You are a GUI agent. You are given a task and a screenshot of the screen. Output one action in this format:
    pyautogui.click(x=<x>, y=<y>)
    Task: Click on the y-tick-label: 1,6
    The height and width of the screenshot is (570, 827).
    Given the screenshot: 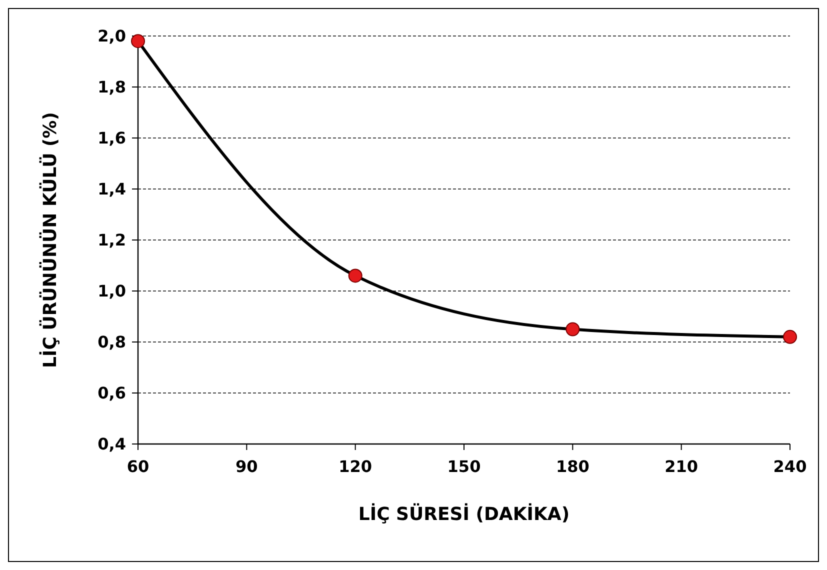 What is the action you would take?
    pyautogui.click(x=112, y=138)
    